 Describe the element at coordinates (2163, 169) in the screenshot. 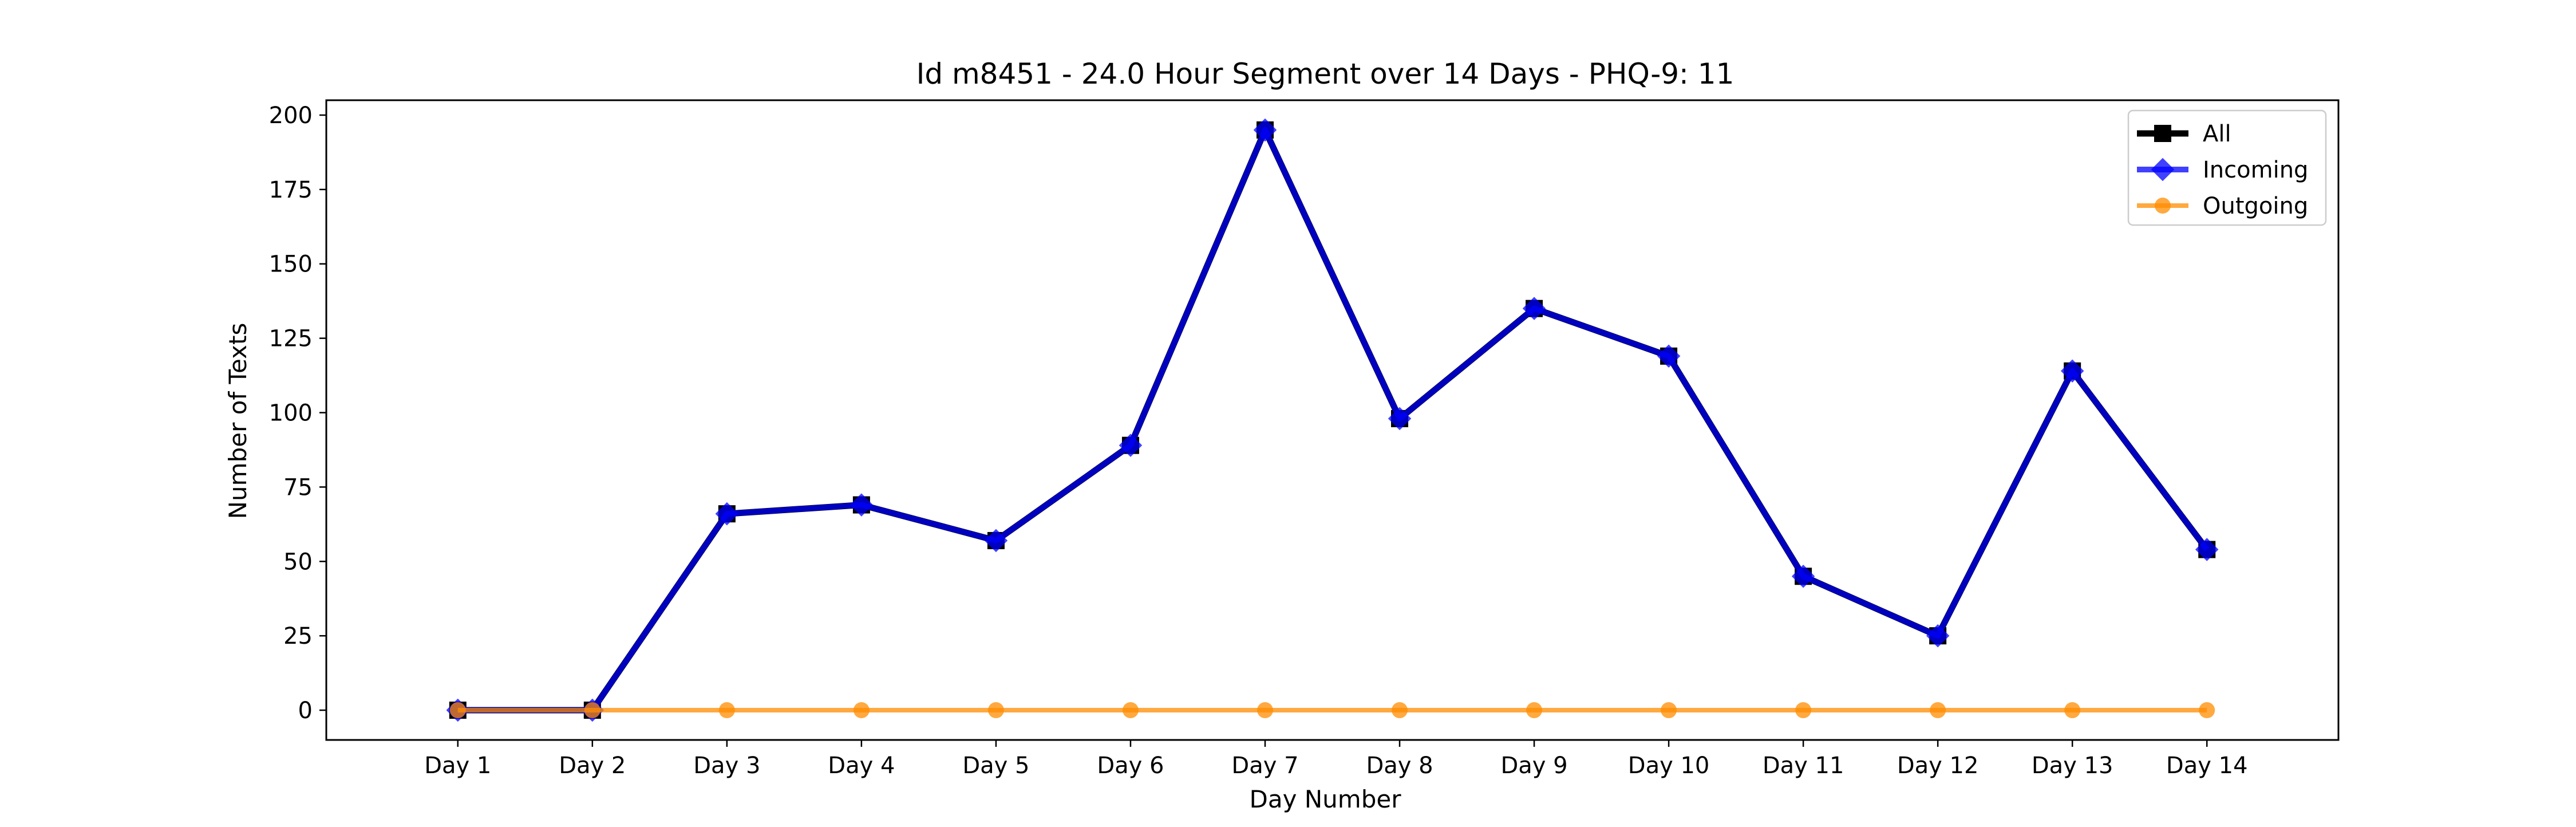

I see `legend-marker-incoming` at that location.